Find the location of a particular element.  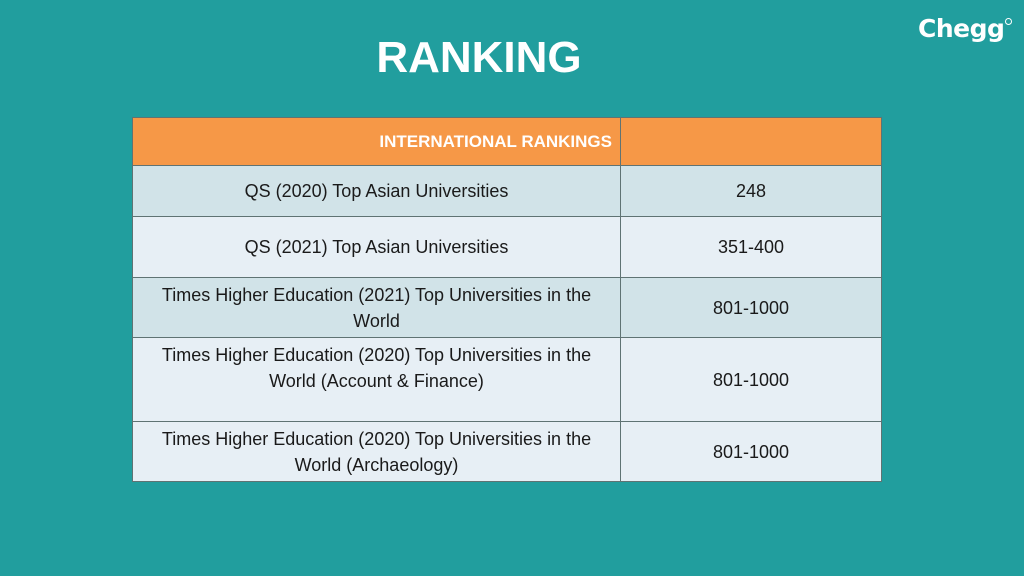

ranking-name: QS (2020) Top Asian Universities is located at coordinates (376, 191).